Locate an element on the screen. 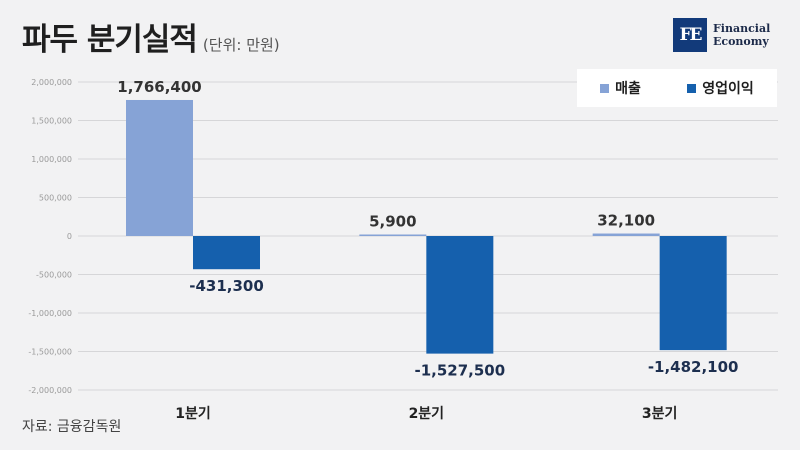  legend-item-revenue: 매출 is located at coordinates (620, 88).